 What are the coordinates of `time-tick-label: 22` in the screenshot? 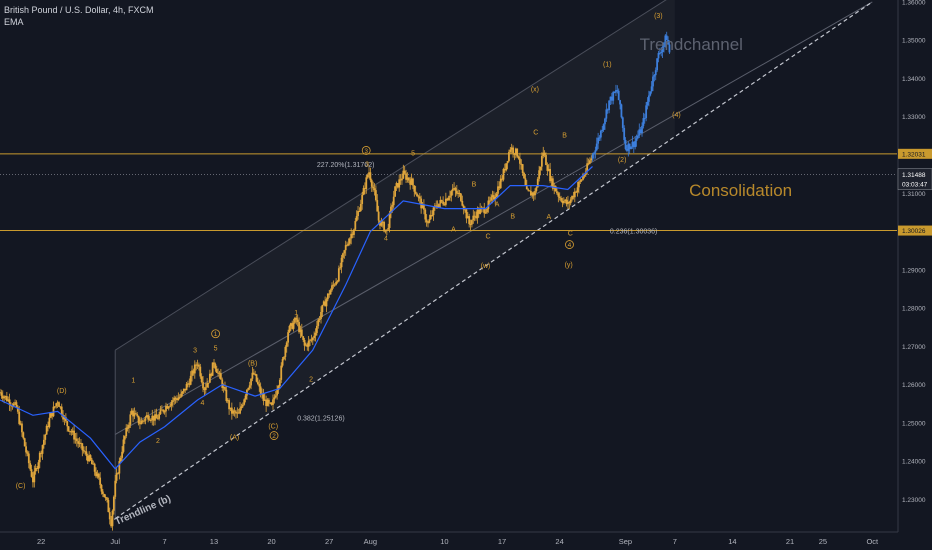 It's located at (41, 541).